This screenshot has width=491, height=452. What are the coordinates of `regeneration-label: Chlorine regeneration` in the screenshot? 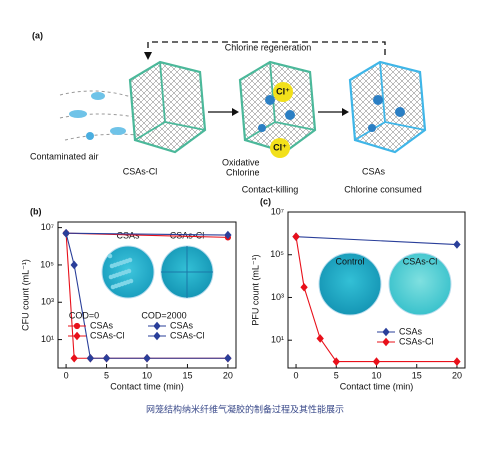 It's located at (268, 47).